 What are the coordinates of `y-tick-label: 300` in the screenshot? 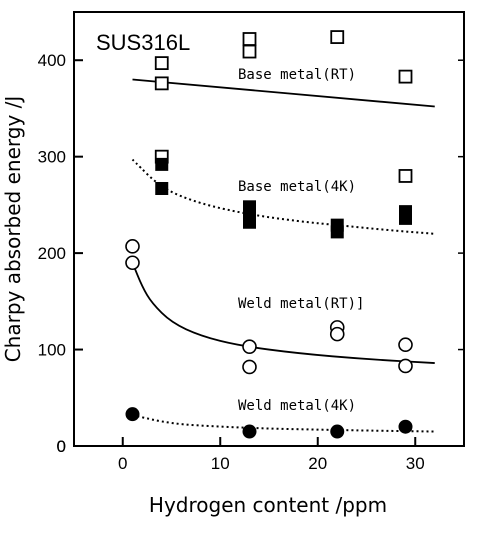 It's located at (52, 157).